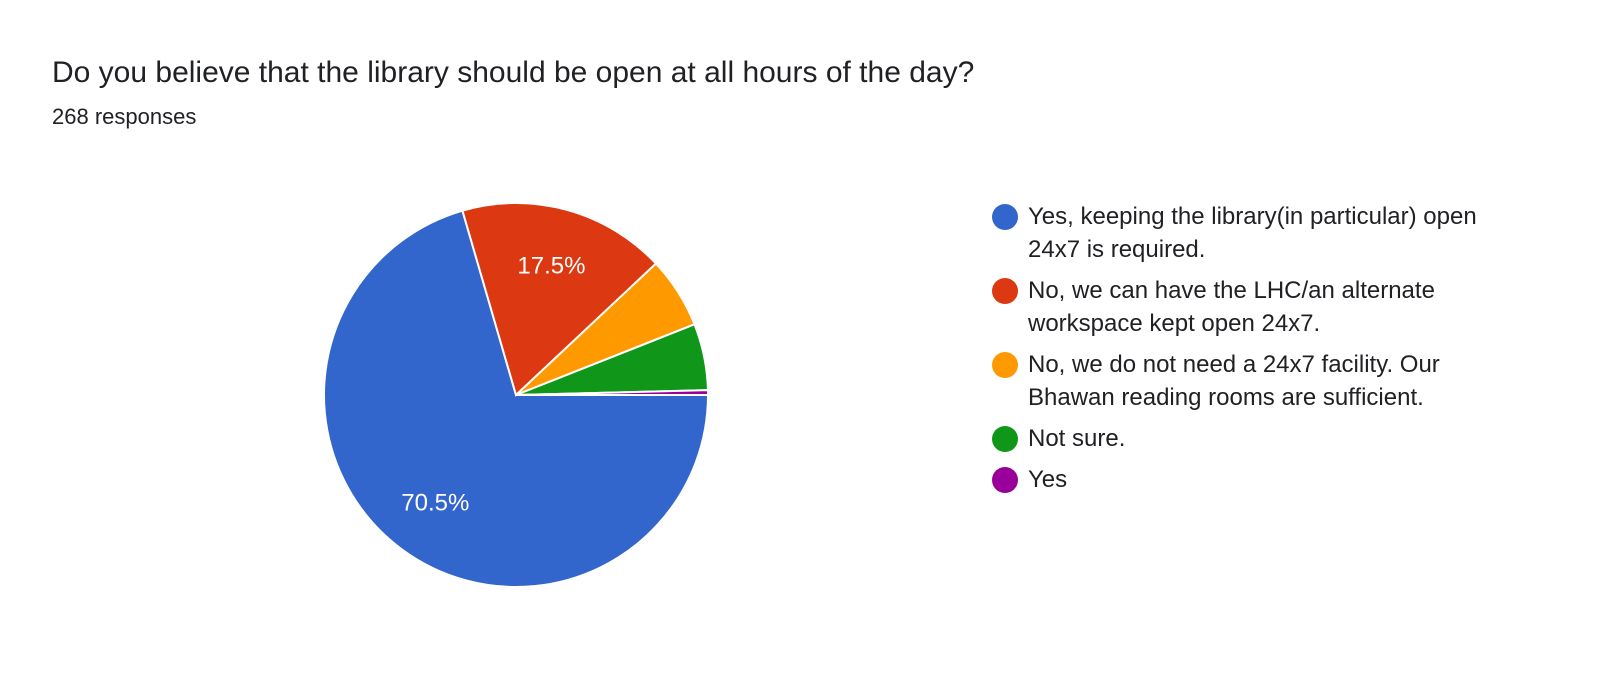 The height and width of the screenshot is (673, 1600). What do you see at coordinates (1048, 479) in the screenshot?
I see `legend-label: Yes` at bounding box center [1048, 479].